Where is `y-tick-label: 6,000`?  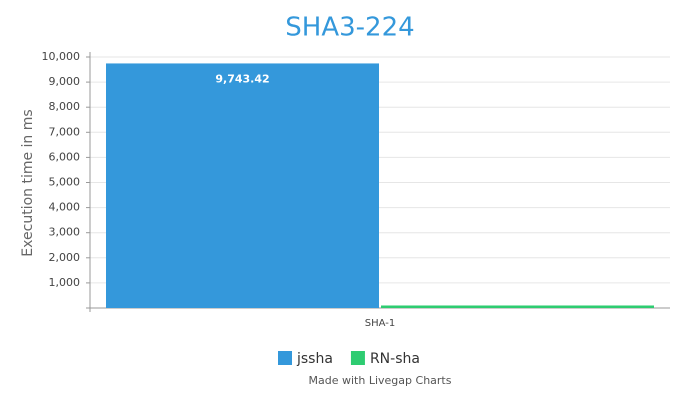 y-tick-label: 6,000 is located at coordinates (65, 156).